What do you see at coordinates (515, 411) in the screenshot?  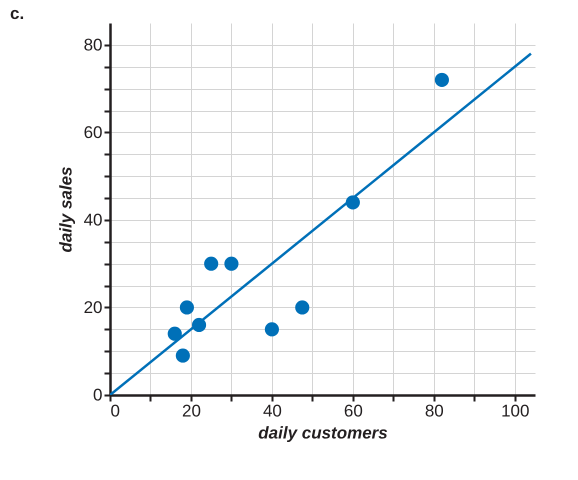 I see `x-tick-label: 100` at bounding box center [515, 411].